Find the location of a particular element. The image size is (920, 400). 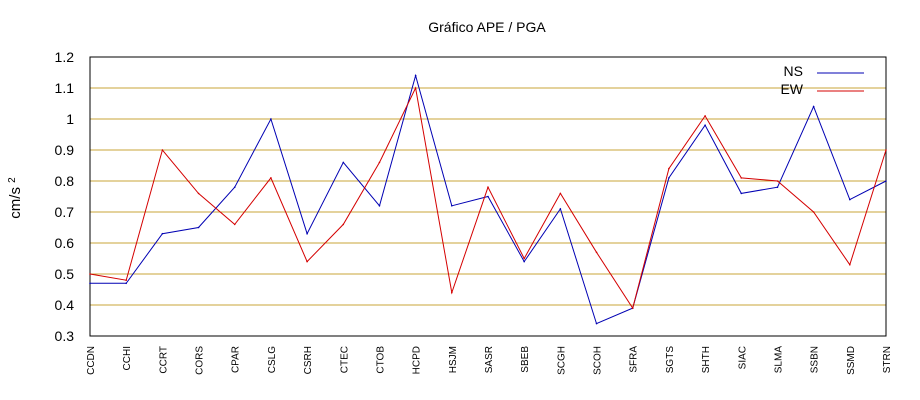

y-tick-label: 0.6 is located at coordinates (65, 243).